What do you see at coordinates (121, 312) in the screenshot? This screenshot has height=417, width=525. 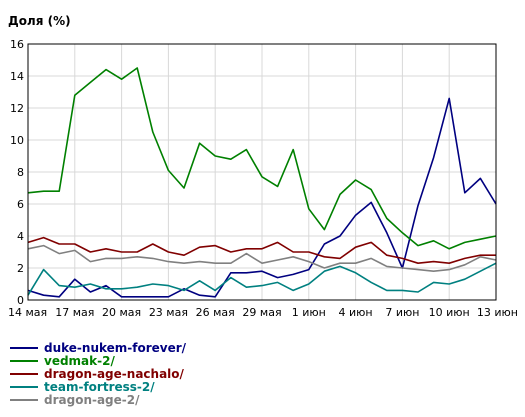 I see `x-tick-label: 20 мая` at bounding box center [121, 312].